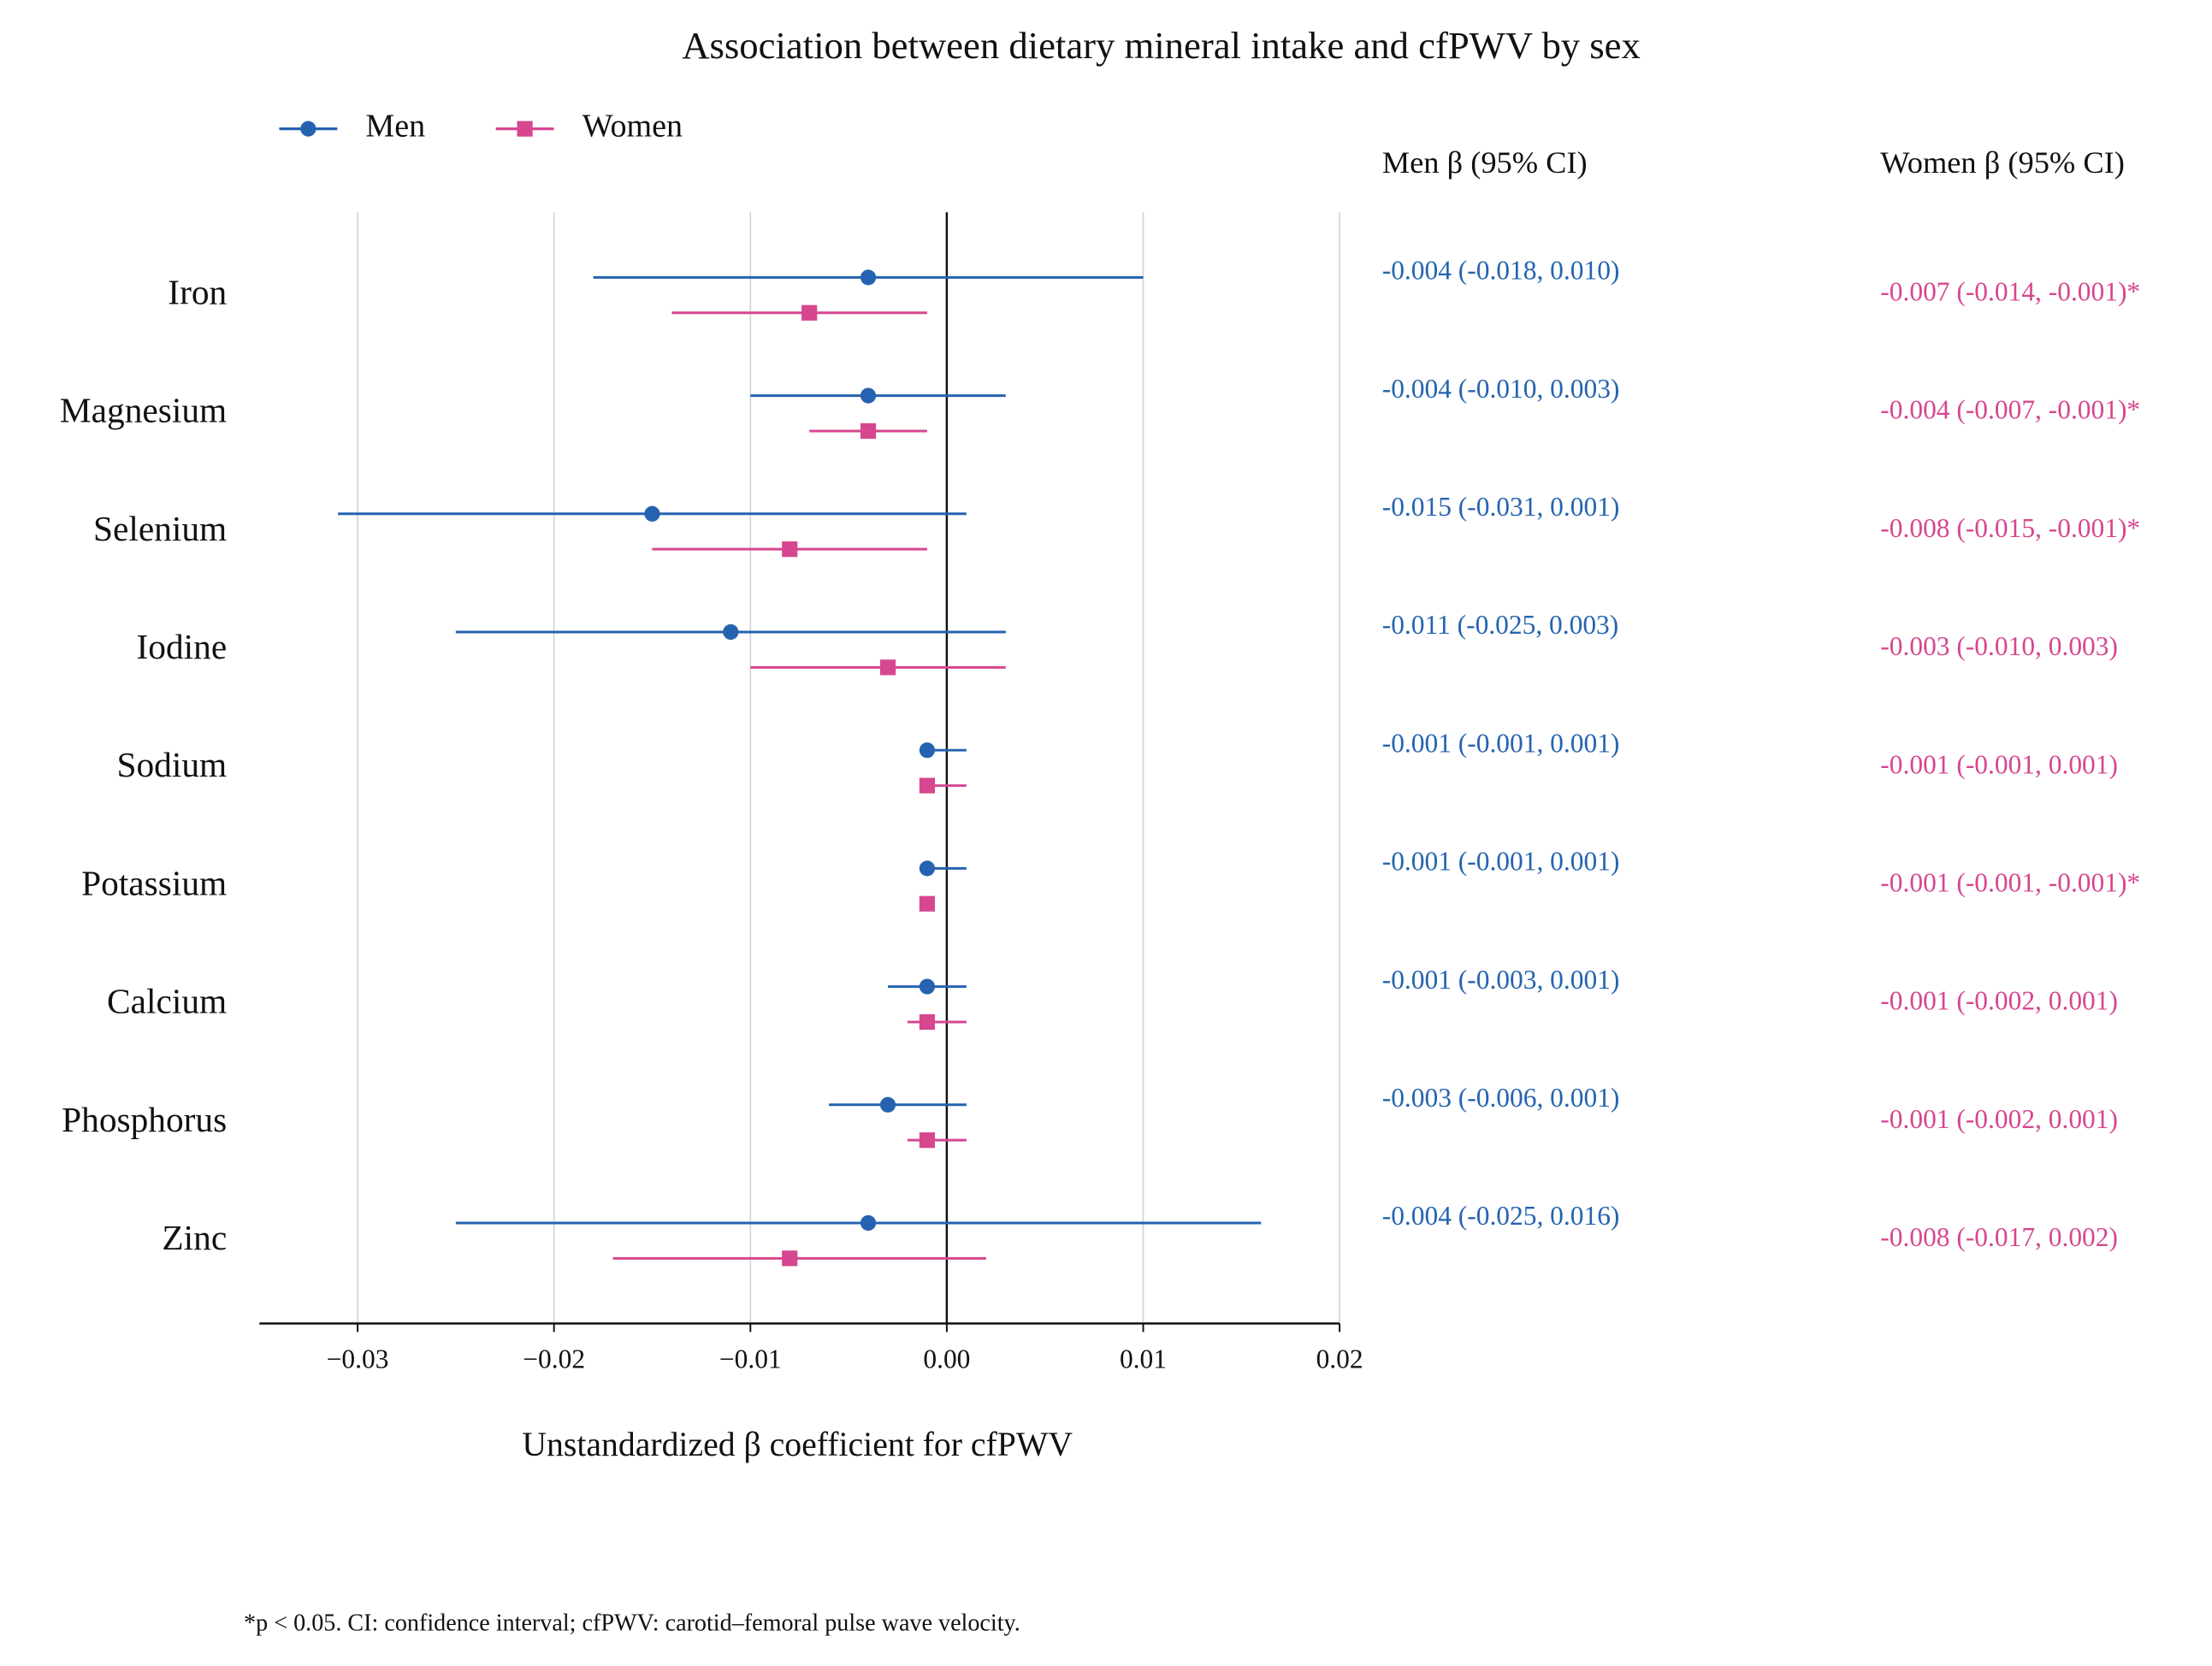 The image size is (2212, 1666). I want to click on y-tick-label: Selenium, so click(160, 529).